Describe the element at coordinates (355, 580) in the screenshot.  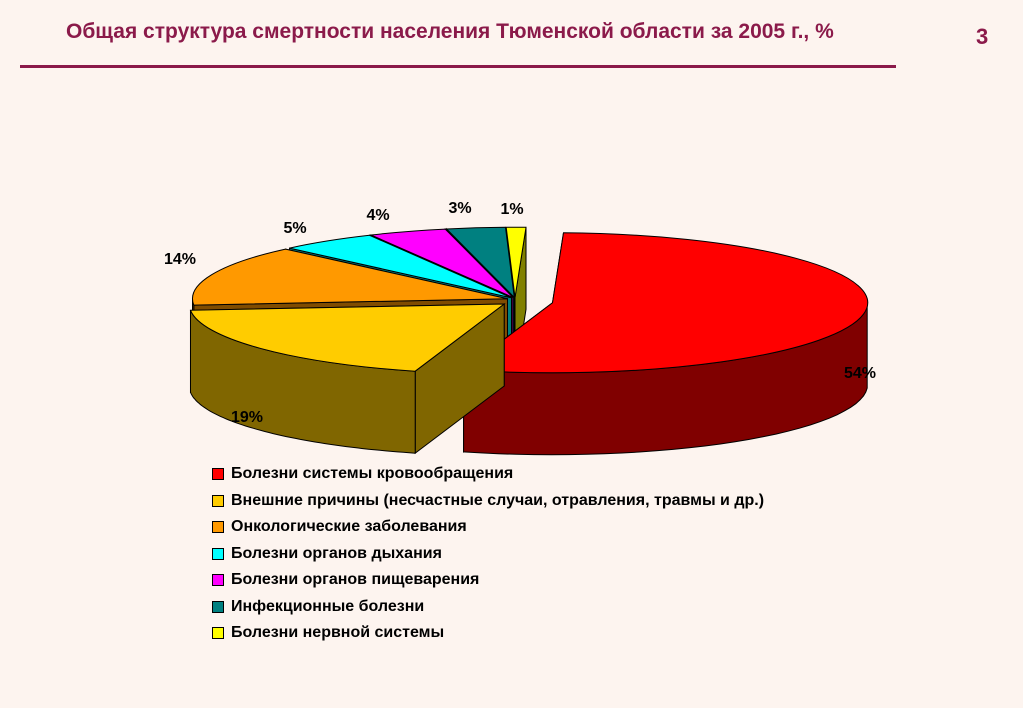
I see `legend-label: Болезни органов пищеварения` at that location.